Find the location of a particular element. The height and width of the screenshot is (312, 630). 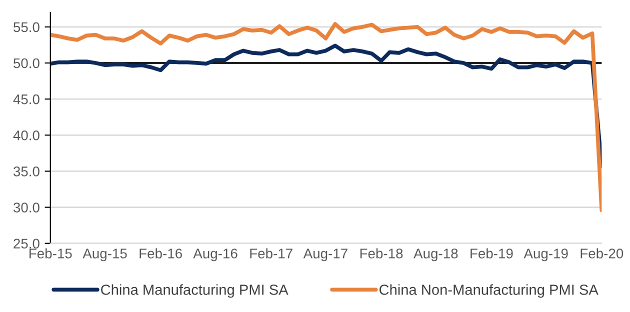

x-tick-label: Feb-18 is located at coordinates (381, 253).